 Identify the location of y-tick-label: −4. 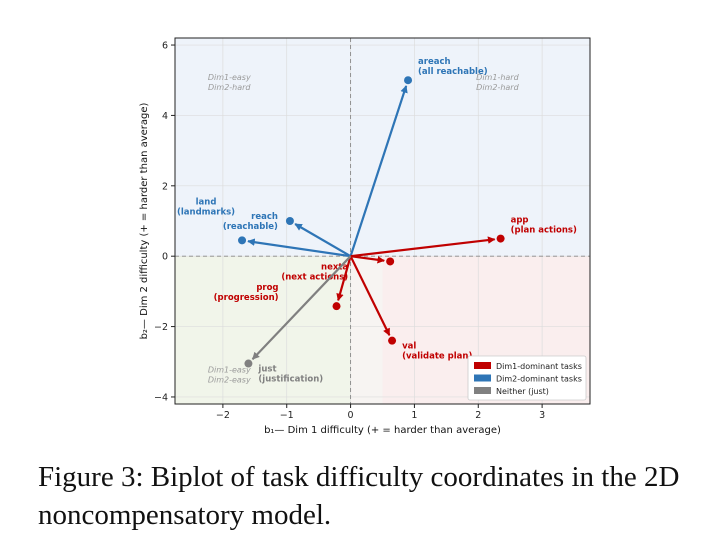
(161, 397).